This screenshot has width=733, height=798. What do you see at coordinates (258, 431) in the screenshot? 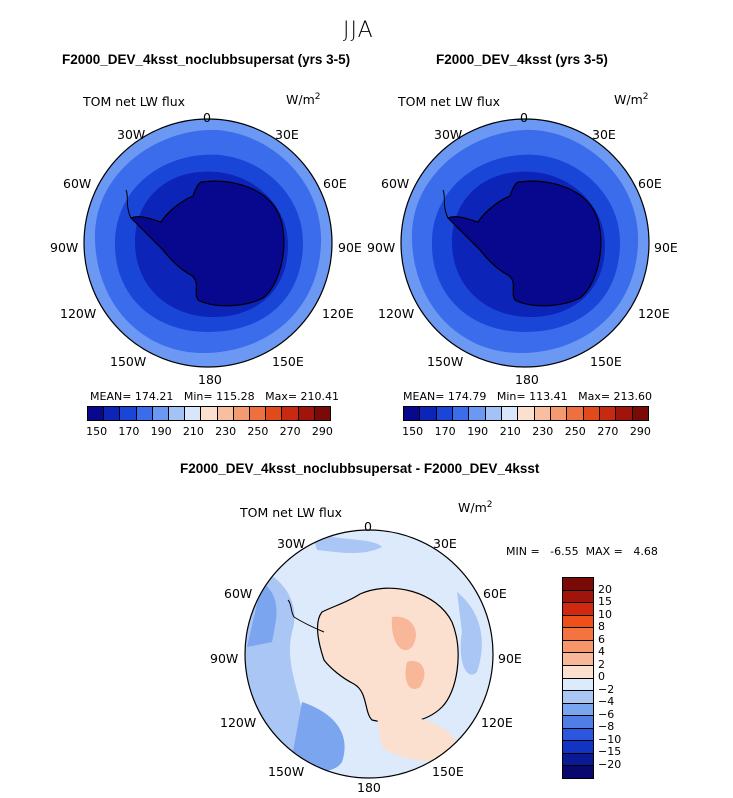
I see `panel-1-colorbar-tick: 250` at bounding box center [258, 431].